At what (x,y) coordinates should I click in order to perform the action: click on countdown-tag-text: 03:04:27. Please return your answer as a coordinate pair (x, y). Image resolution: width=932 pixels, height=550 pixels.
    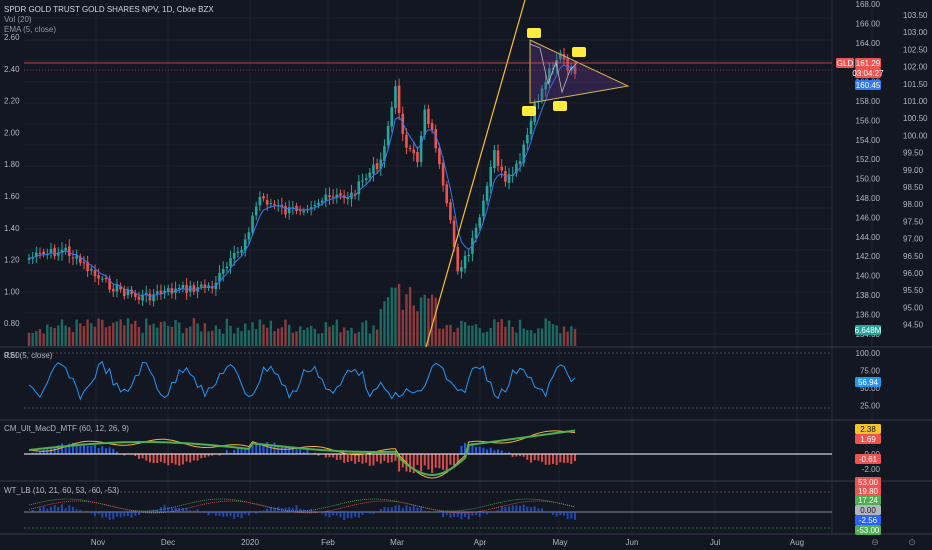
    Looking at the image, I should click on (868, 73).